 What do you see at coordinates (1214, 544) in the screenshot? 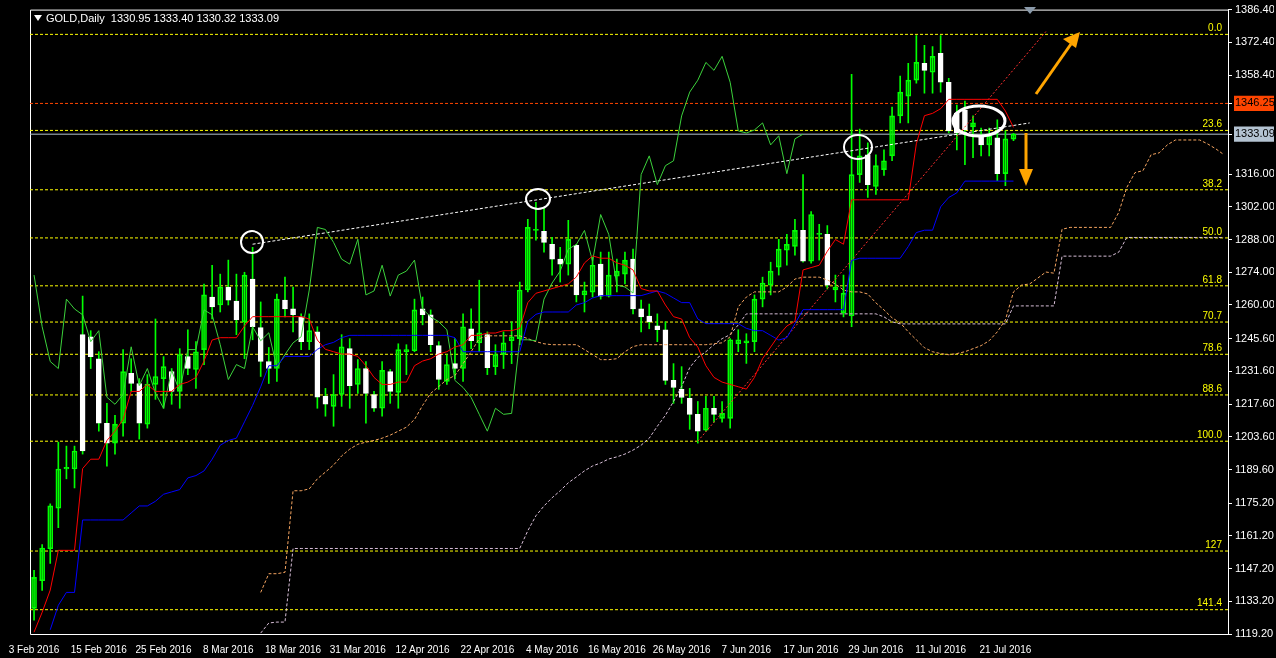
I see `annotation: 127` at bounding box center [1214, 544].